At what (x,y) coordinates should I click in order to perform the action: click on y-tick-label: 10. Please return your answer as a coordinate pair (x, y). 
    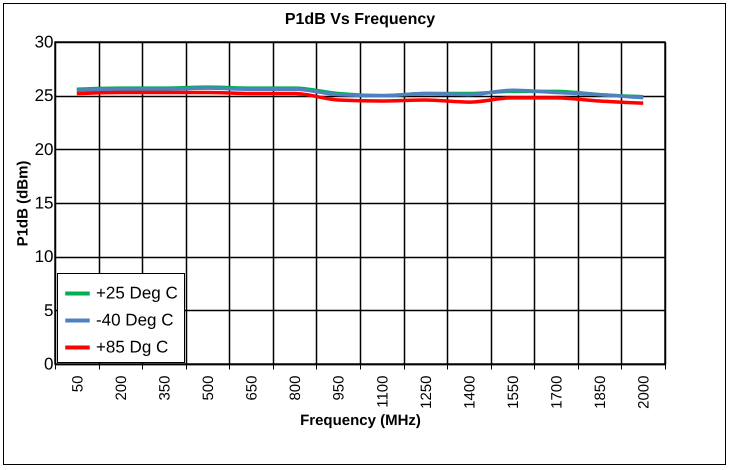
    Looking at the image, I should click on (44, 256).